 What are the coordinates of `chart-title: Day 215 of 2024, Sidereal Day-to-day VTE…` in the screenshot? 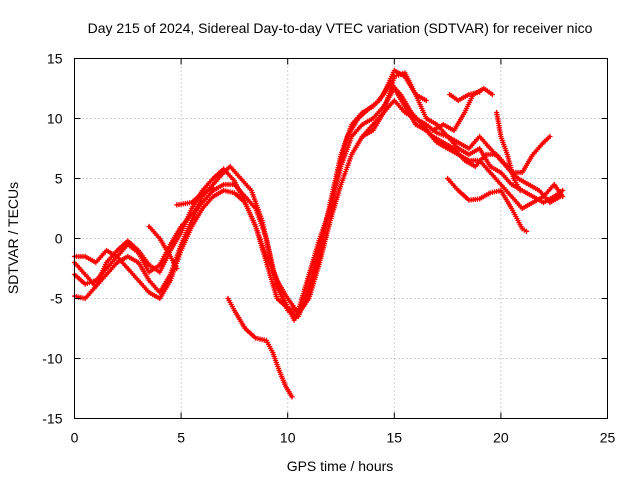 It's located at (340, 28).